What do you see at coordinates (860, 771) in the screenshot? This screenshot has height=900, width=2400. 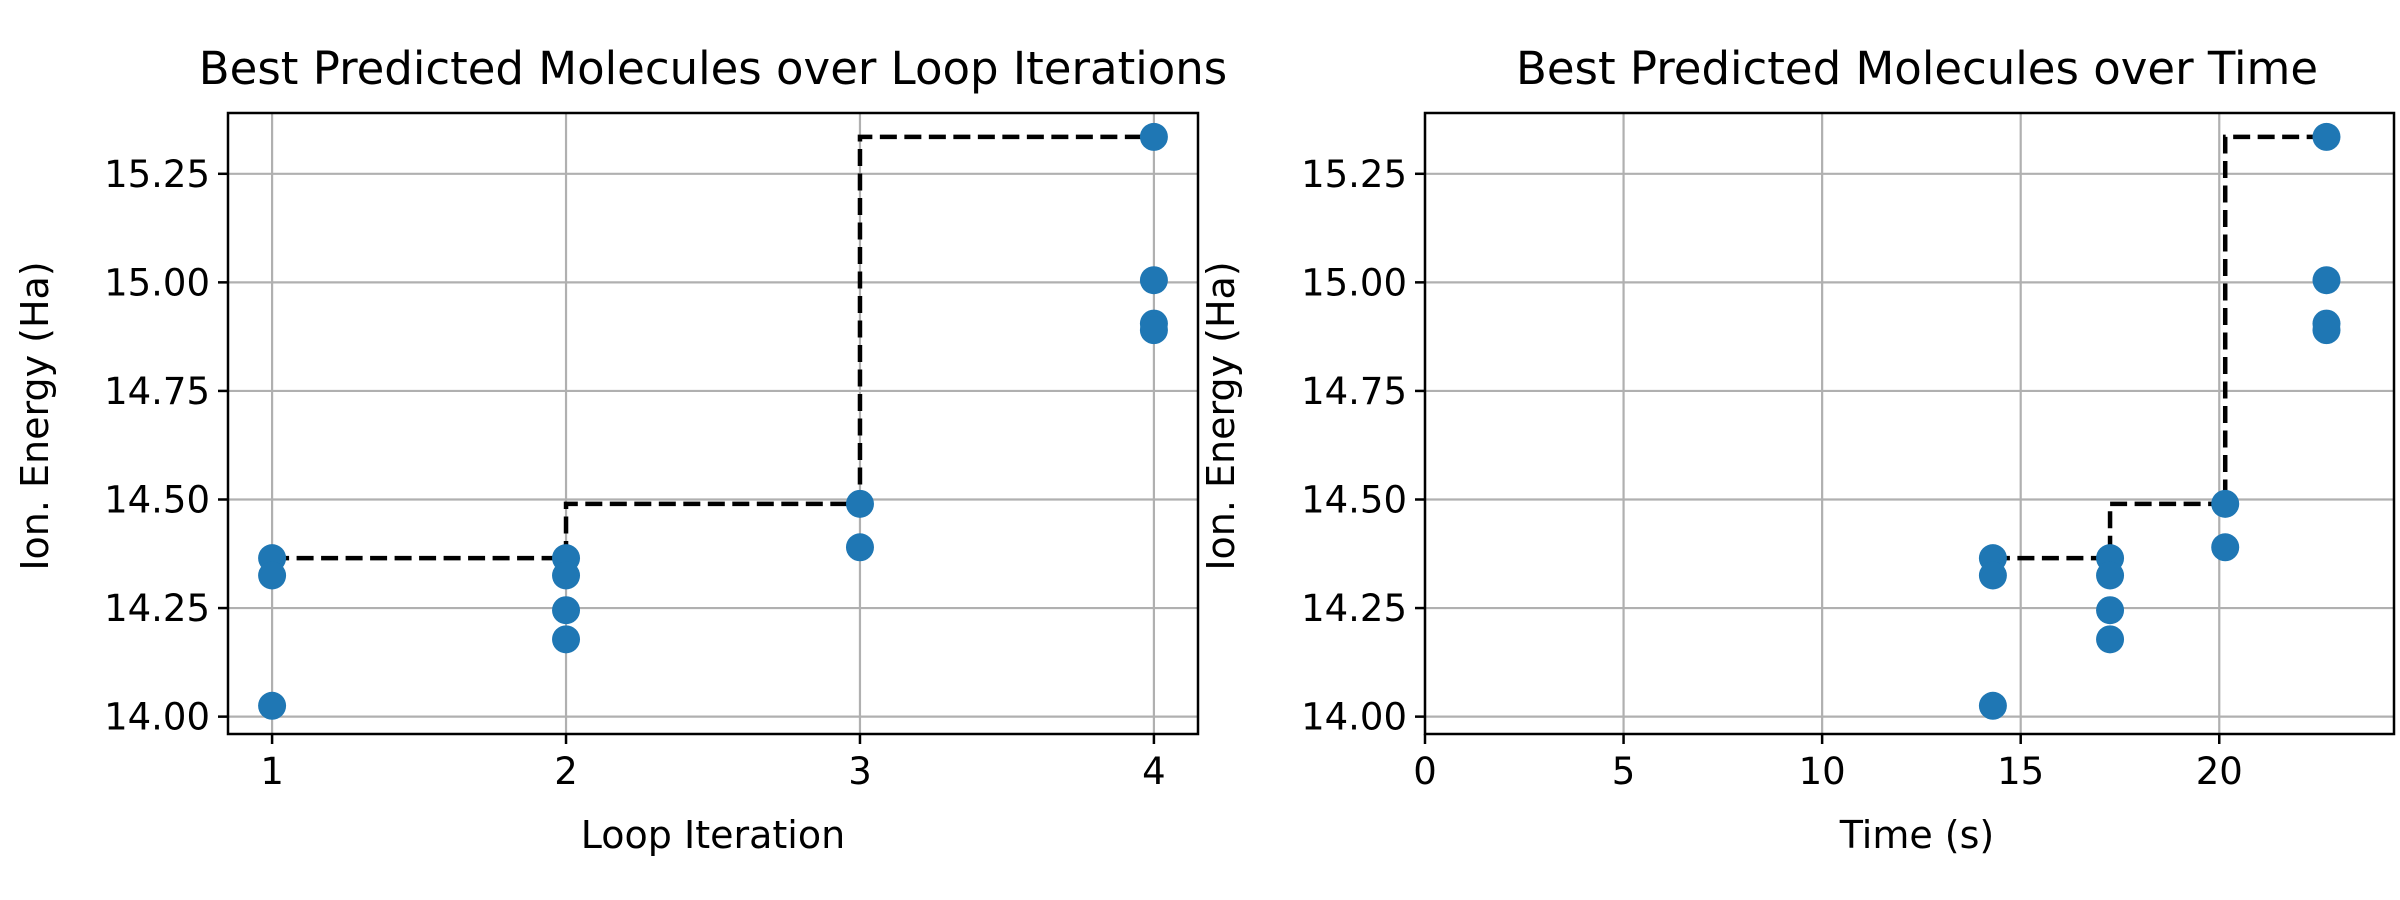 I see `x-tick-label: 3` at bounding box center [860, 771].